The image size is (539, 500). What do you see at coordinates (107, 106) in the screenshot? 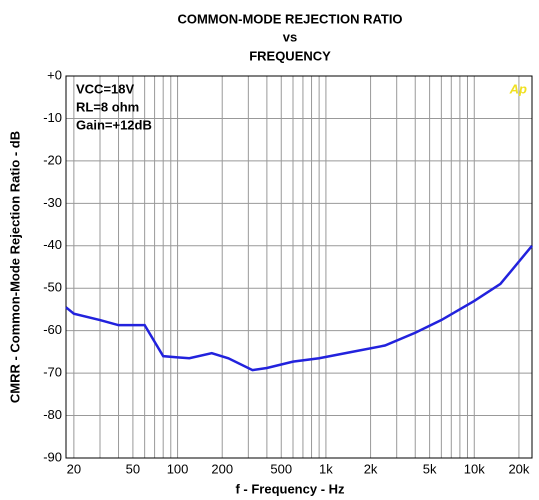
I see `annotation: RL=8 ohm` at bounding box center [107, 106].